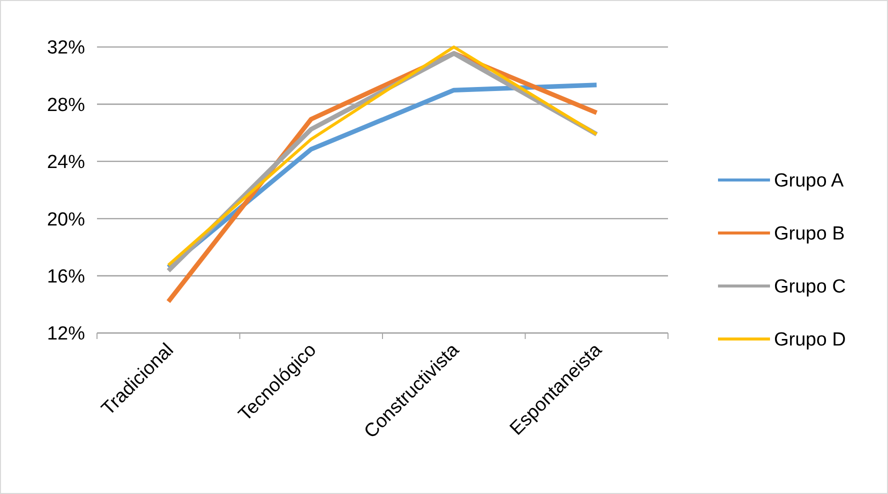  What do you see at coordinates (66, 277) in the screenshot?
I see `y-tick-label: 16%` at bounding box center [66, 277].